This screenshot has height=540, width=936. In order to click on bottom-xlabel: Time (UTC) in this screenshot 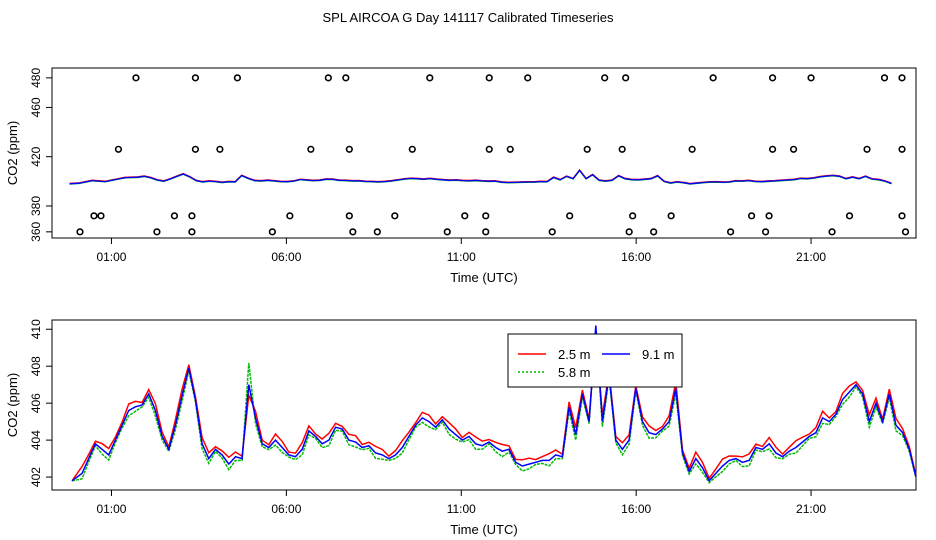, I will do `click(483, 529)`.